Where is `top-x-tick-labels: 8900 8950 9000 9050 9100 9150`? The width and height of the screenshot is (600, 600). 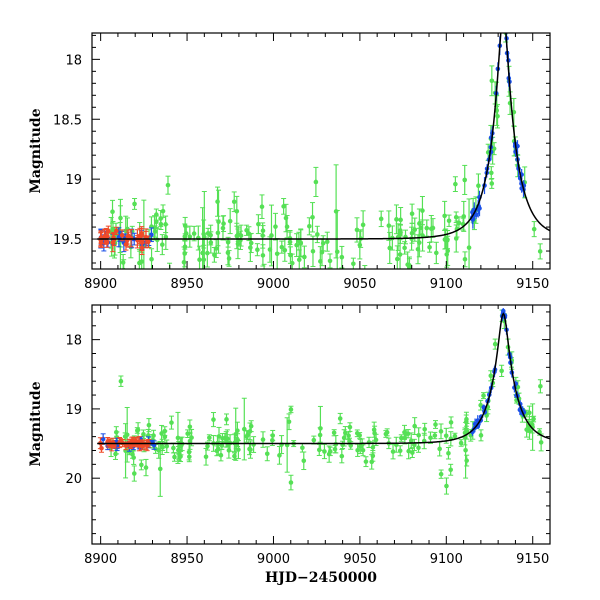
top-x-tick-labels: 8900 8950 9000 9050 9100 9150 is located at coordinates (316, 284).